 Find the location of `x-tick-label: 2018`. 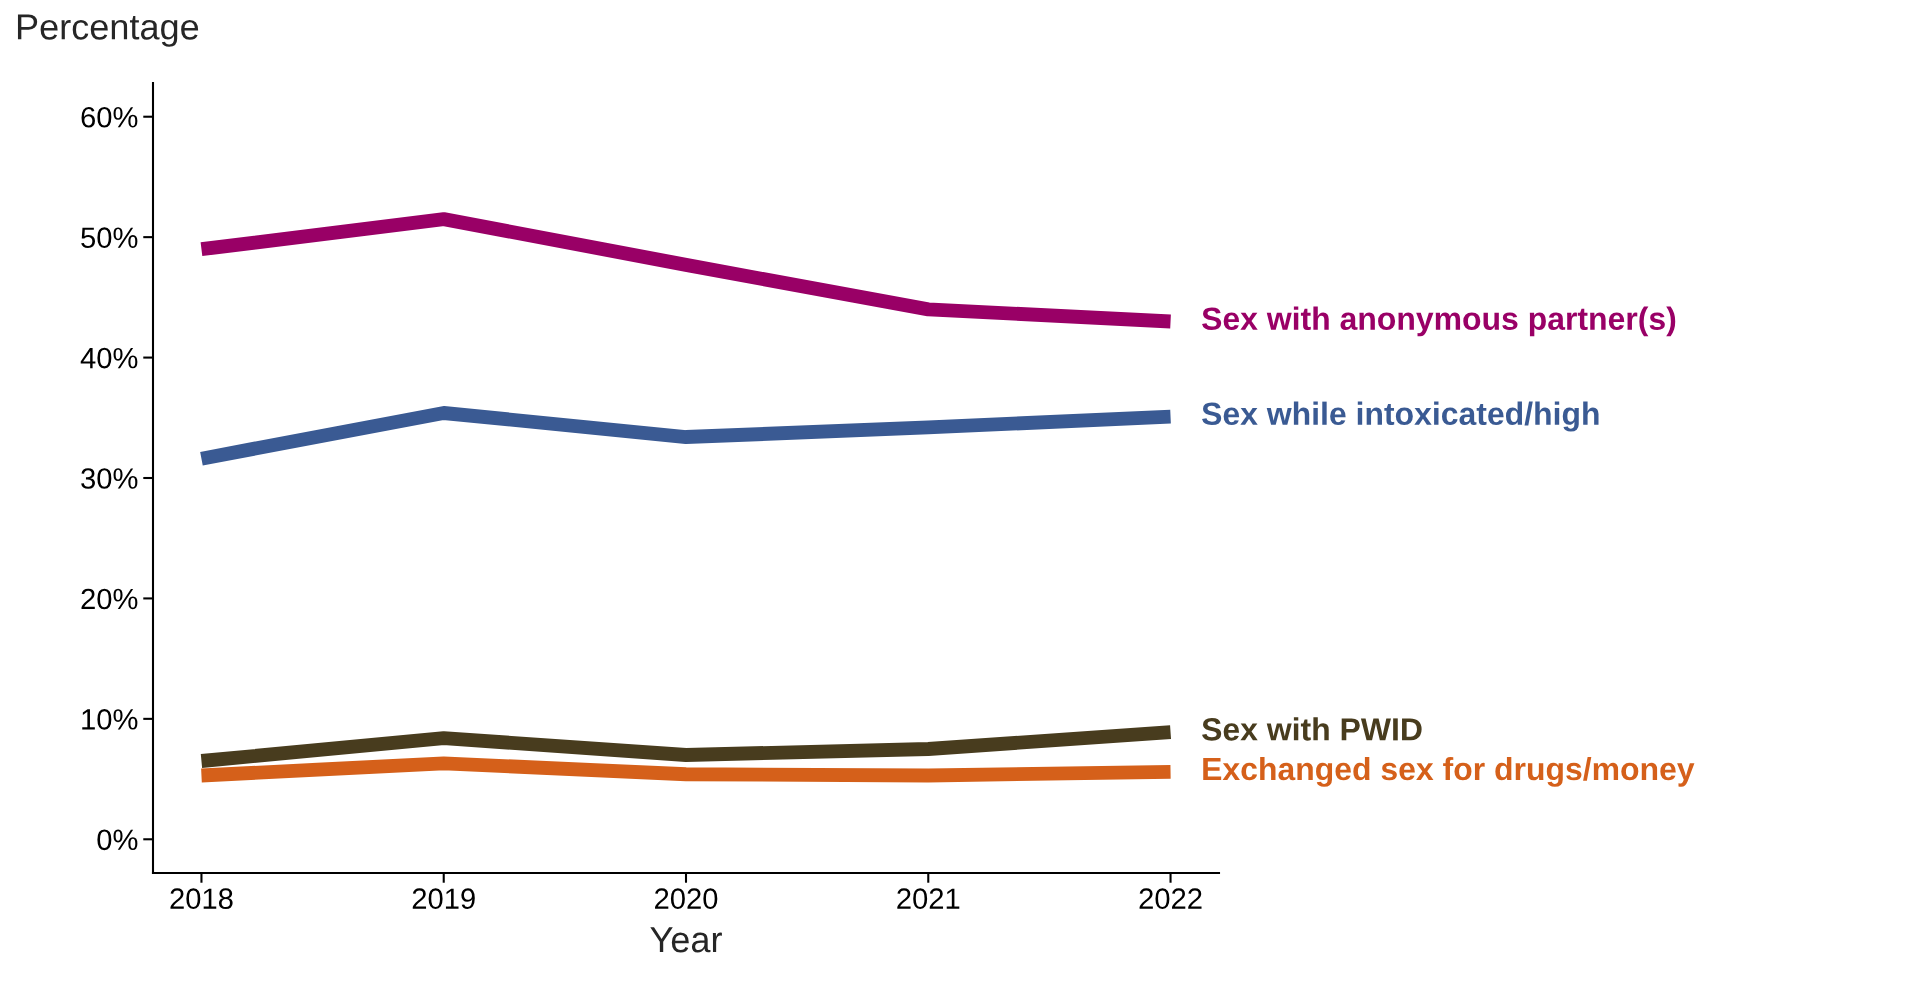

x-tick-label: 2018 is located at coordinates (201, 899).